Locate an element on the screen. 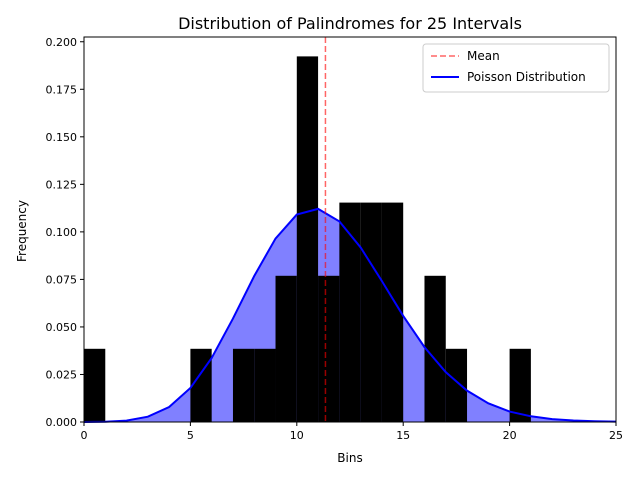 Image resolution: width=640 pixels, height=480 pixels. y-tick-label: 0.200 is located at coordinates (62, 42).